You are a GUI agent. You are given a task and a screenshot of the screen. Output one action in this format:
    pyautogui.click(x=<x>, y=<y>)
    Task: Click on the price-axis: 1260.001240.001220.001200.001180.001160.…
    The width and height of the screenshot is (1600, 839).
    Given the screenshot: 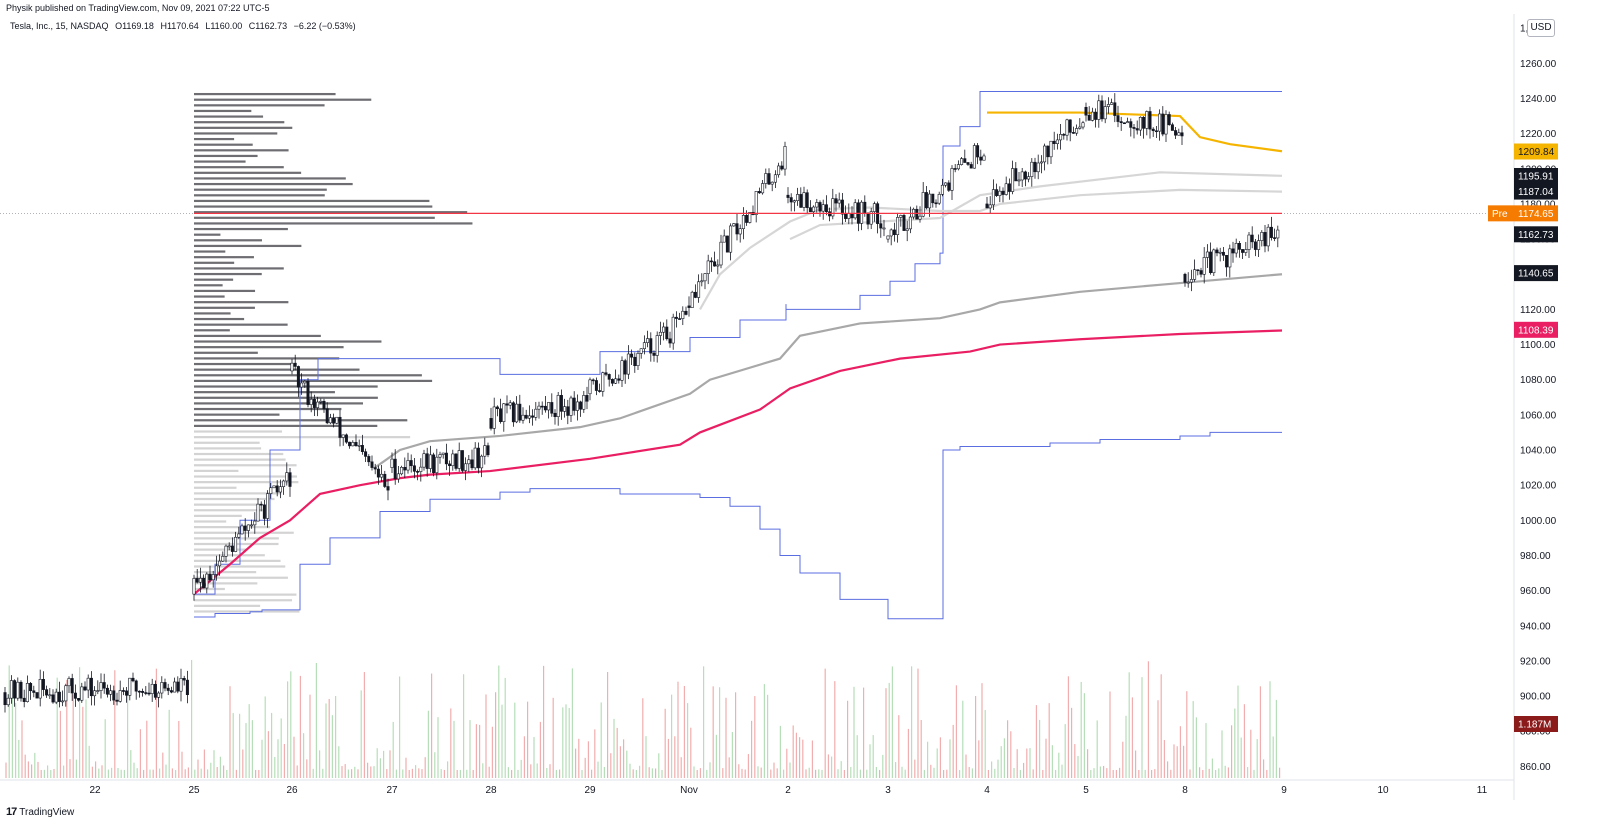 What is the action you would take?
    pyautogui.click(x=1538, y=398)
    